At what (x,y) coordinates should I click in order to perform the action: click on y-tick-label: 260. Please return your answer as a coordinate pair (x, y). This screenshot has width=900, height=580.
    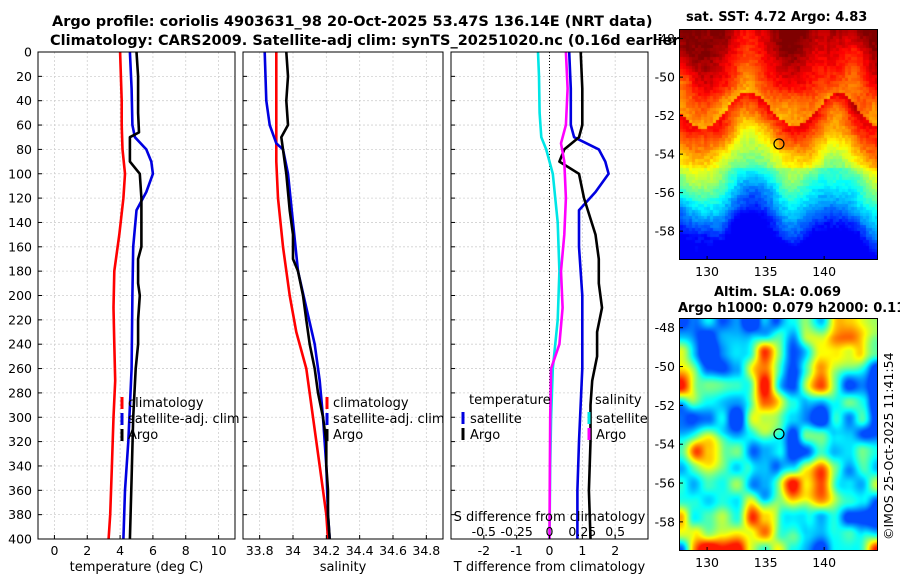
    Looking at the image, I should click on (20, 368).